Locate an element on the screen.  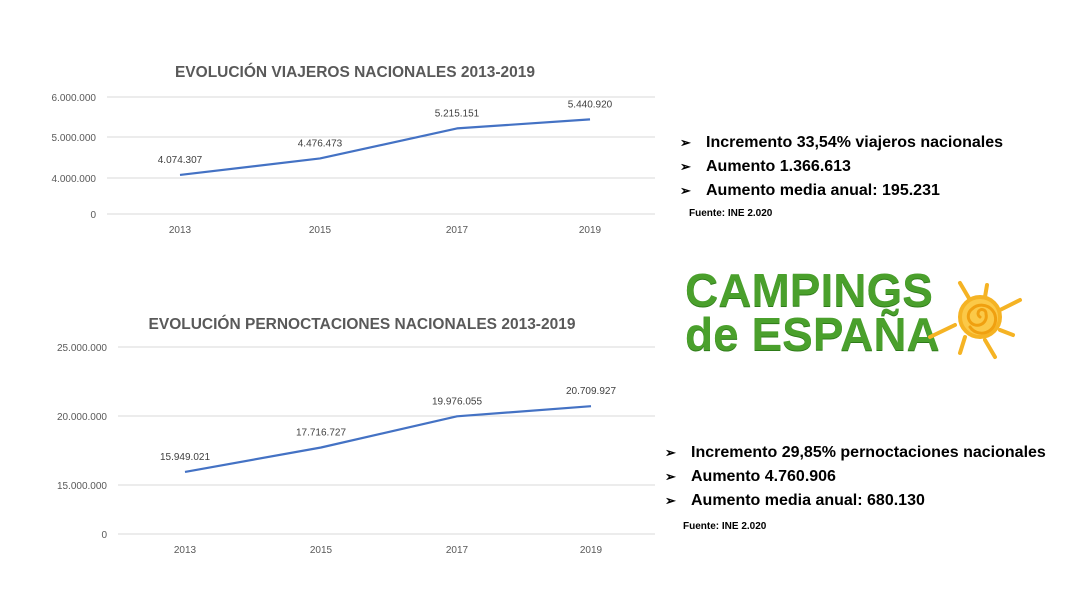
logo-line2: de ESPAÑA is located at coordinates (812, 334).